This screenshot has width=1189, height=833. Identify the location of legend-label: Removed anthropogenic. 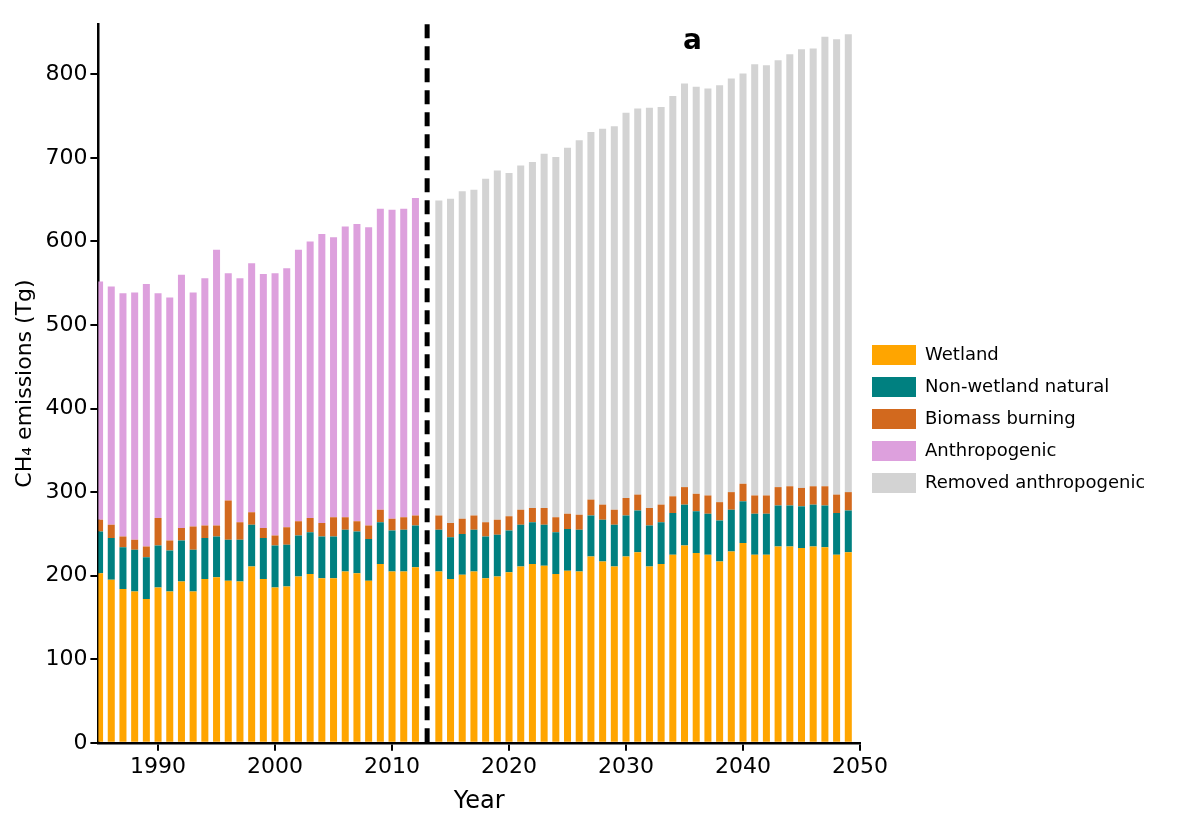
(1035, 481).